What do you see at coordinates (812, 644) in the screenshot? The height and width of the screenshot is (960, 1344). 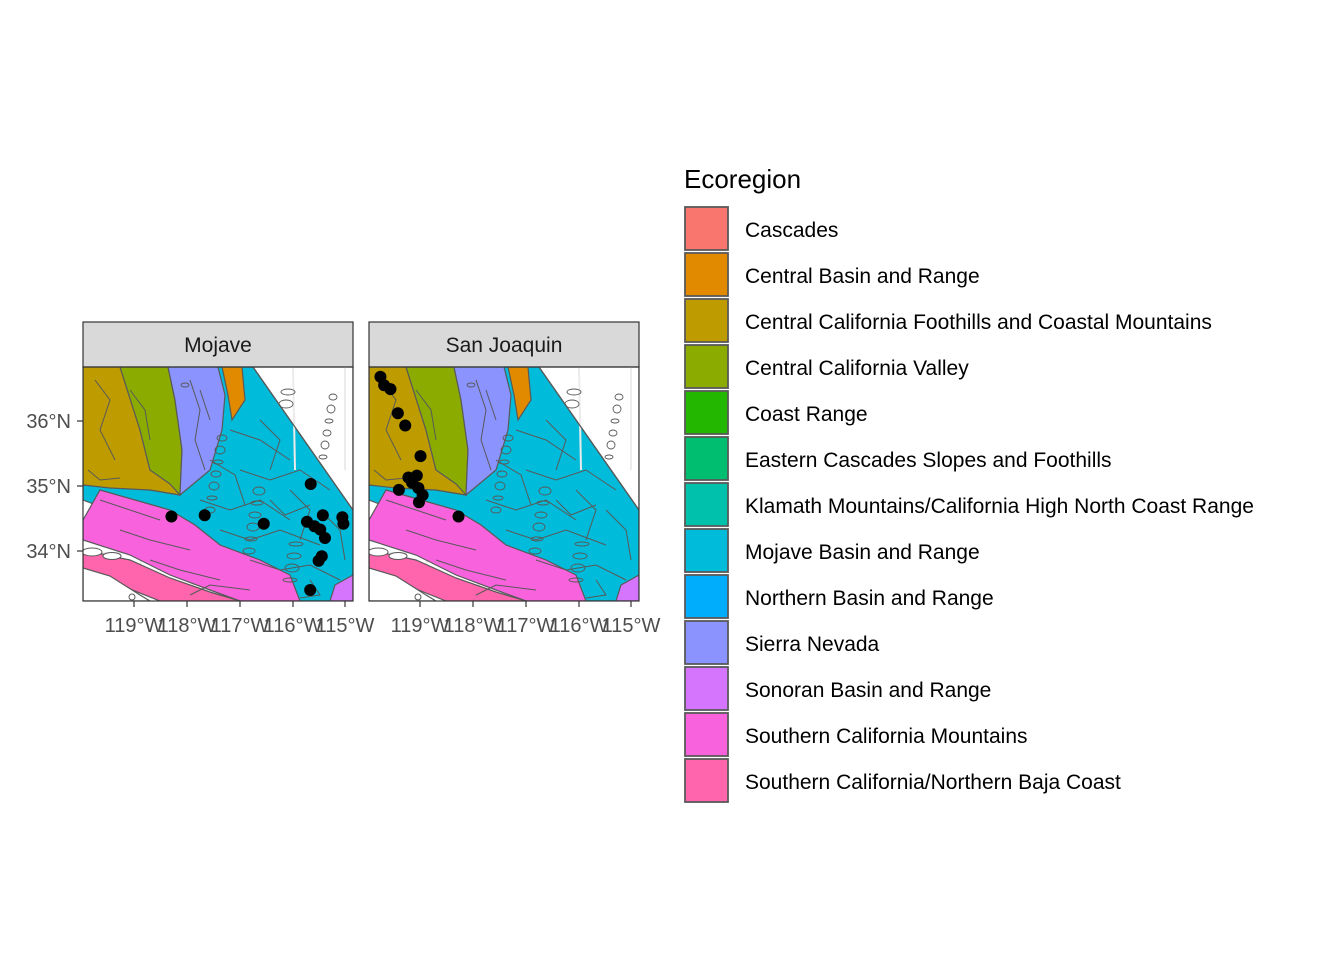 I see `legend-item-label: Sierra Nevada` at bounding box center [812, 644].